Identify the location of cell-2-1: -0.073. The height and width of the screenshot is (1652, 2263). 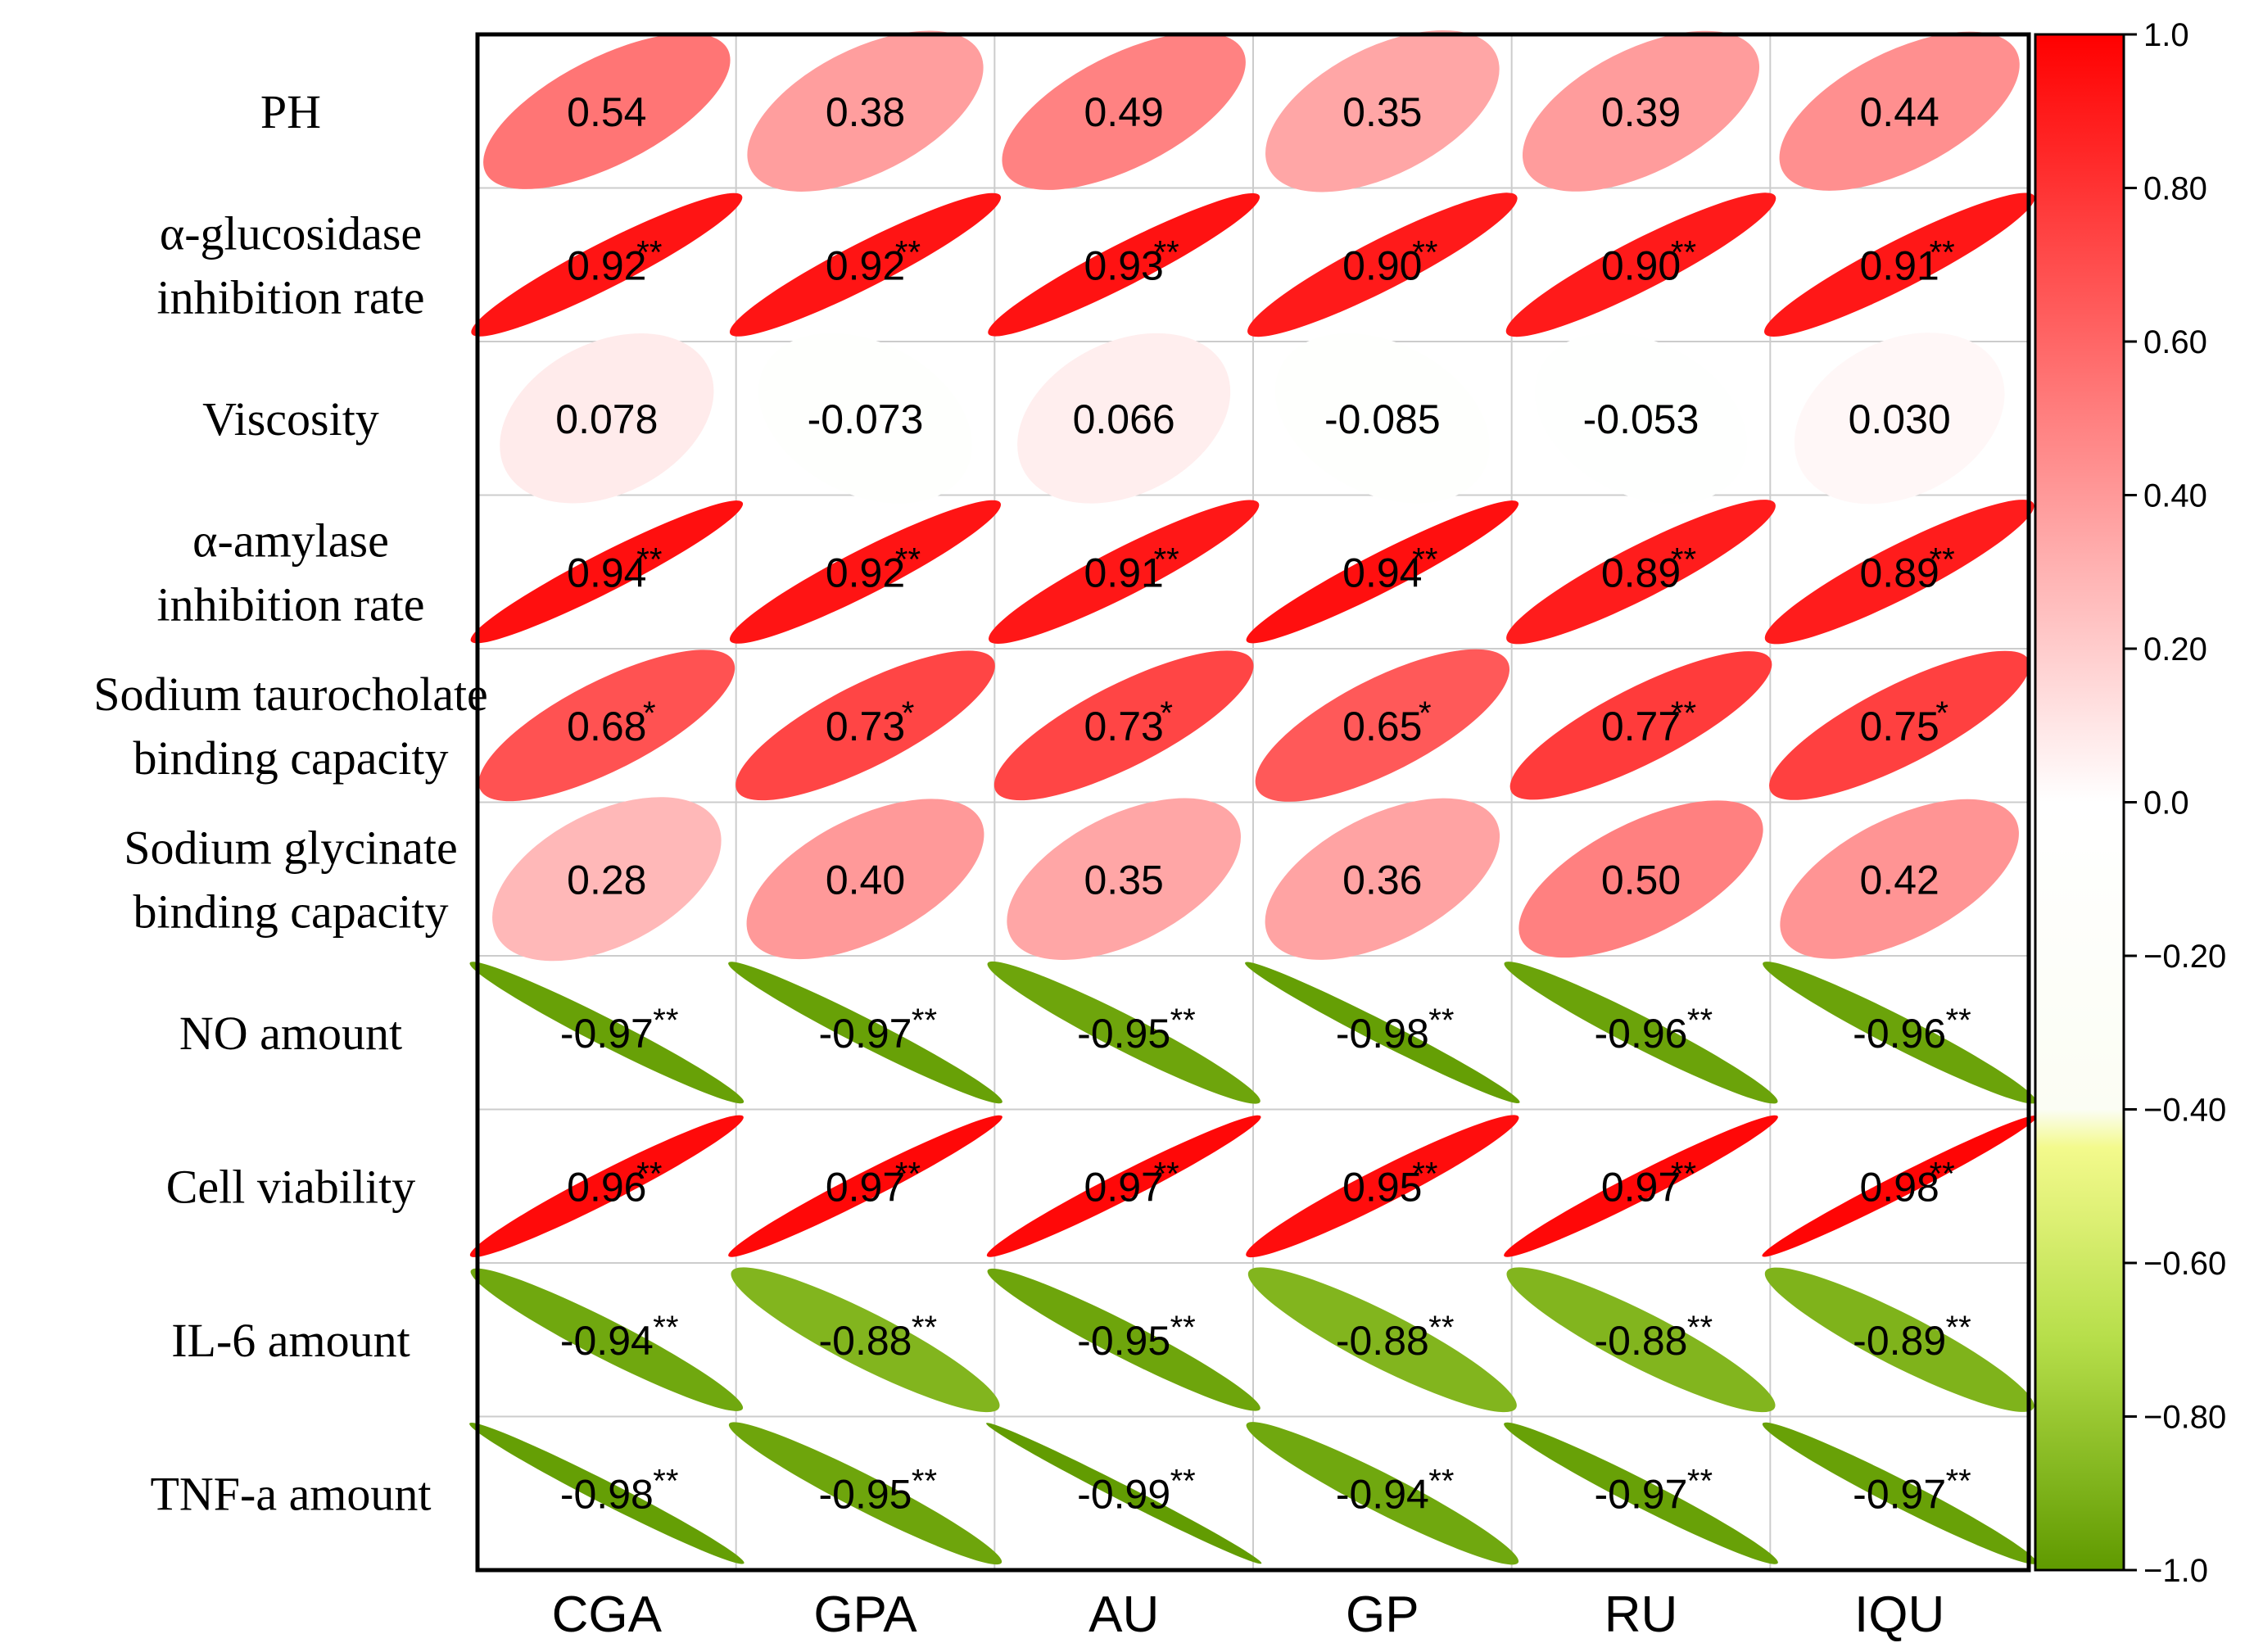
(865, 418).